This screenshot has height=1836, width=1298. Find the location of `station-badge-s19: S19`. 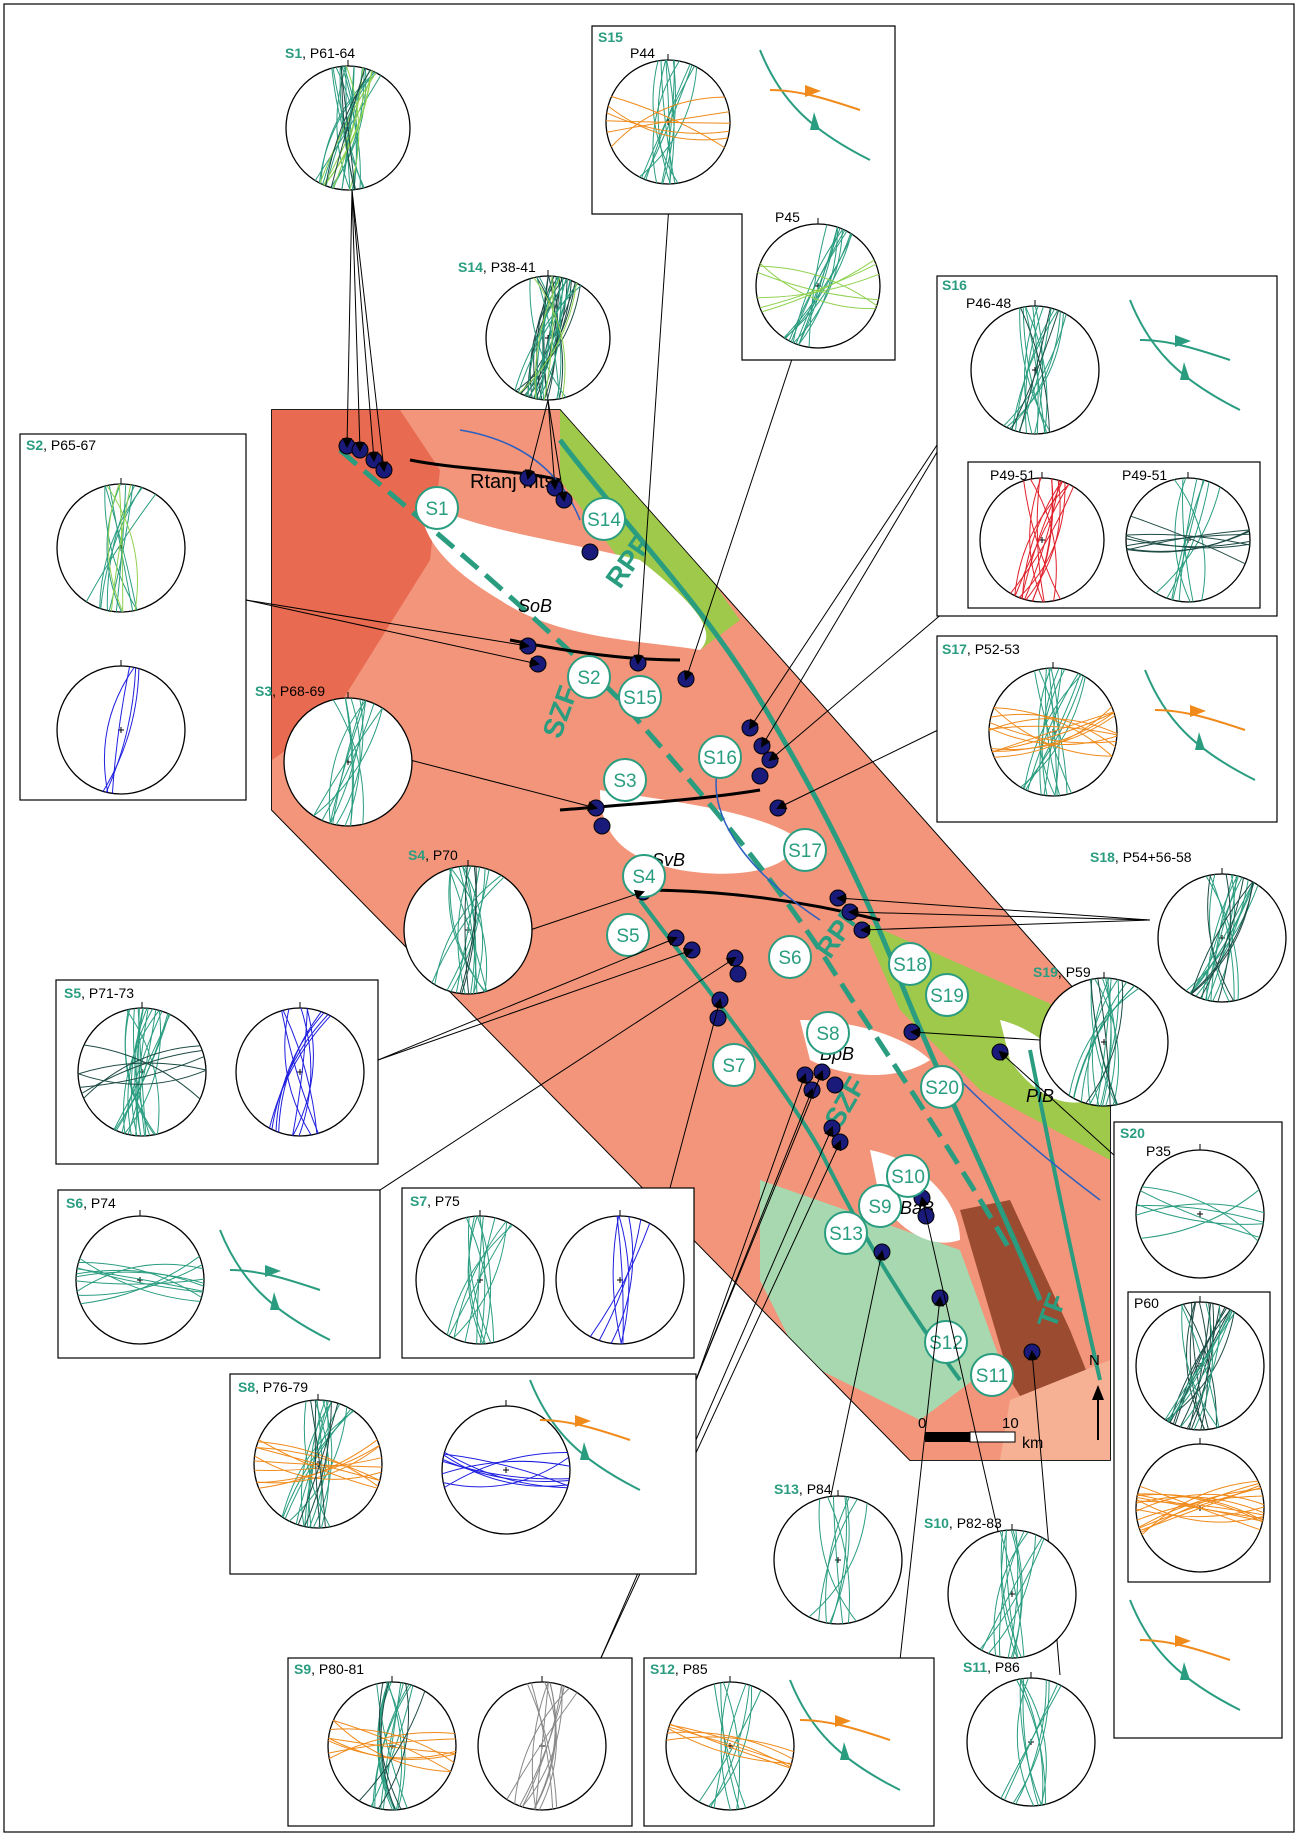

station-badge-s19: S19 is located at coordinates (947, 995).